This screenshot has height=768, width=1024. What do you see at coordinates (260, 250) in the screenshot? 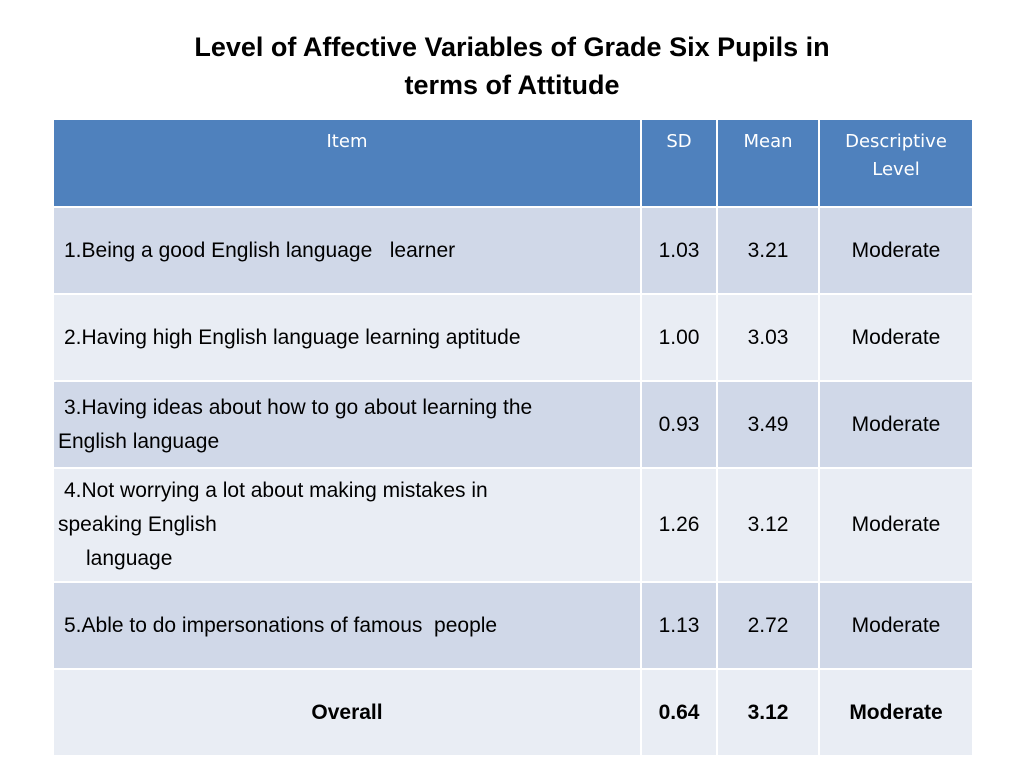
I see `item-text: 1.Being a good English language learner` at bounding box center [260, 250].